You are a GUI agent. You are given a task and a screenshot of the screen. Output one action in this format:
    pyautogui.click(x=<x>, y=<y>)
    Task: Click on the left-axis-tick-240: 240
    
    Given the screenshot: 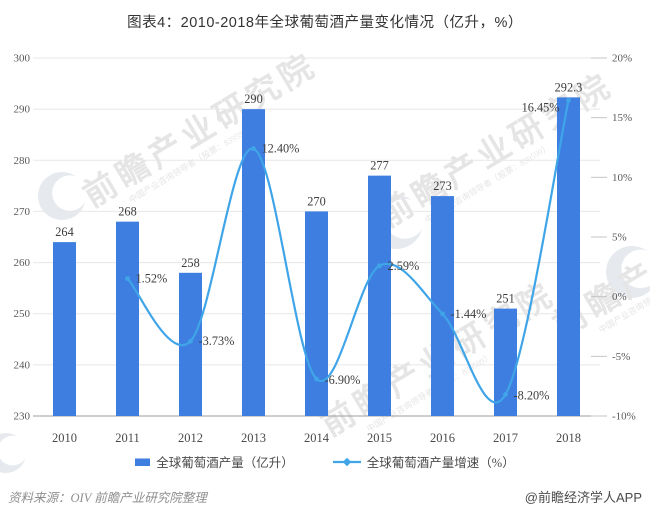 What is the action you would take?
    pyautogui.click(x=22, y=365)
    